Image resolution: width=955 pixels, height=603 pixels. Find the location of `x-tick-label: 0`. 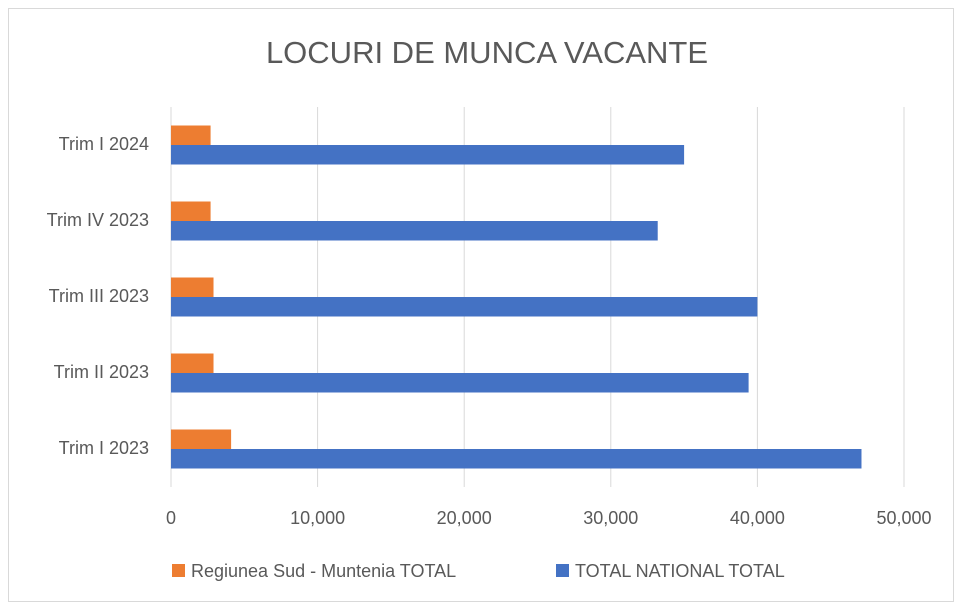

x-tick-label: 0 is located at coordinates (171, 518).